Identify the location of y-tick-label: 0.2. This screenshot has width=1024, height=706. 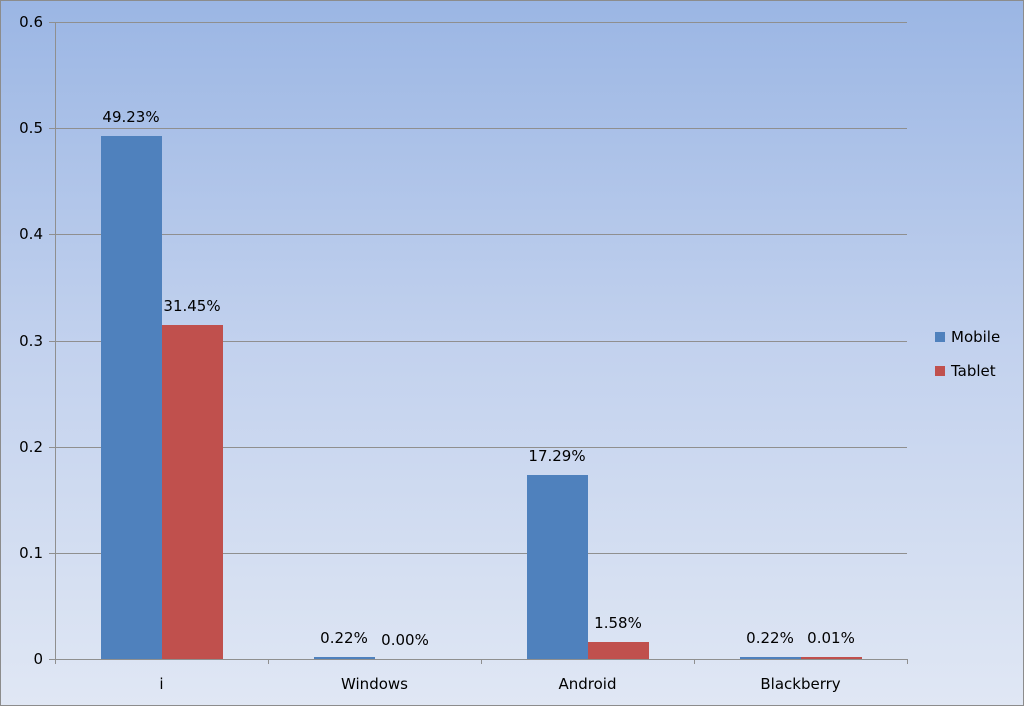
(31, 446).